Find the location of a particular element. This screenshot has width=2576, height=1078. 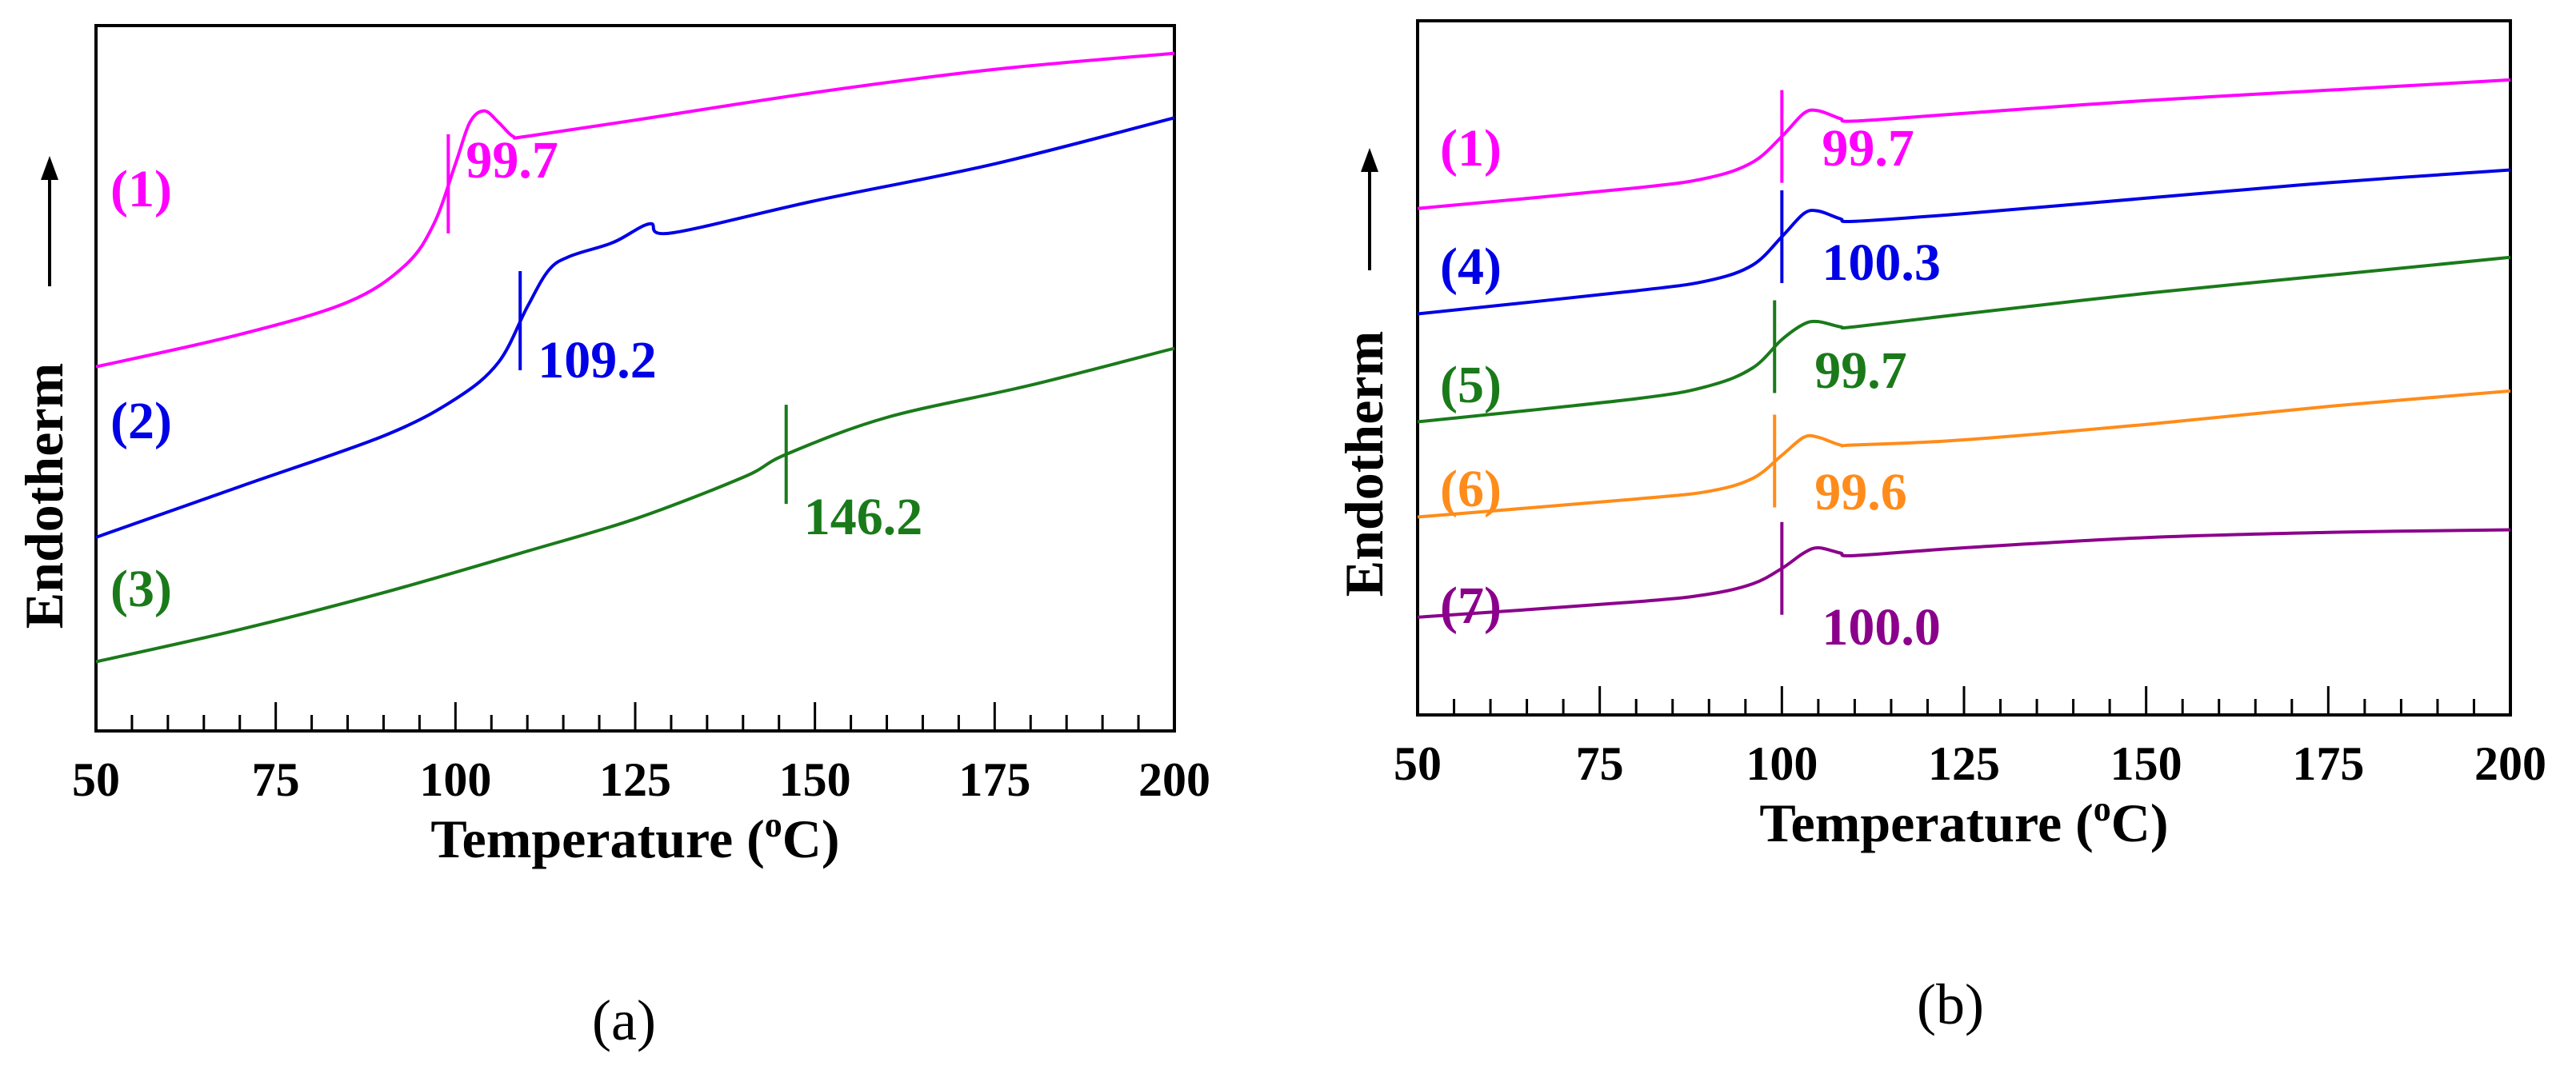

tg-value-label: 99.6 is located at coordinates (1860, 492).